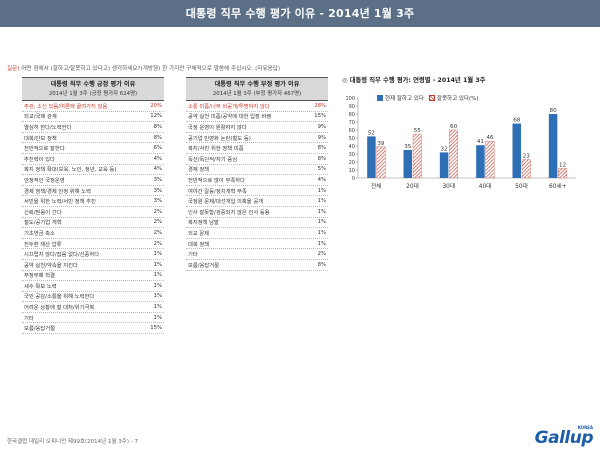 The height and width of the screenshot is (450, 600). What do you see at coordinates (448, 186) in the screenshot?
I see `x-category-label: 30대` at bounding box center [448, 186].